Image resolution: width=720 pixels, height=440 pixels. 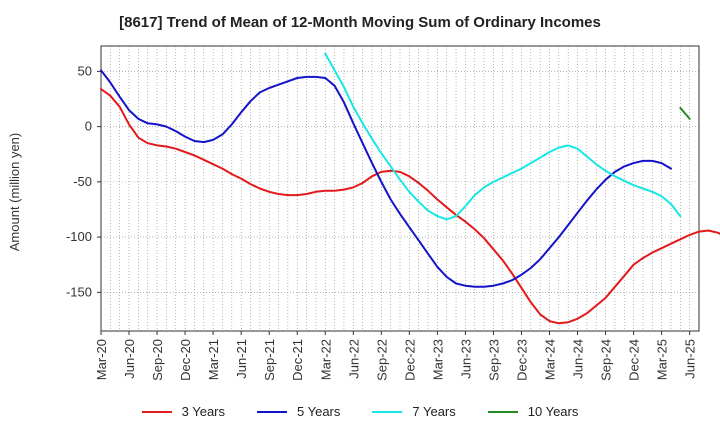 I want to click on series-line-10-years, so click(x=685, y=113).